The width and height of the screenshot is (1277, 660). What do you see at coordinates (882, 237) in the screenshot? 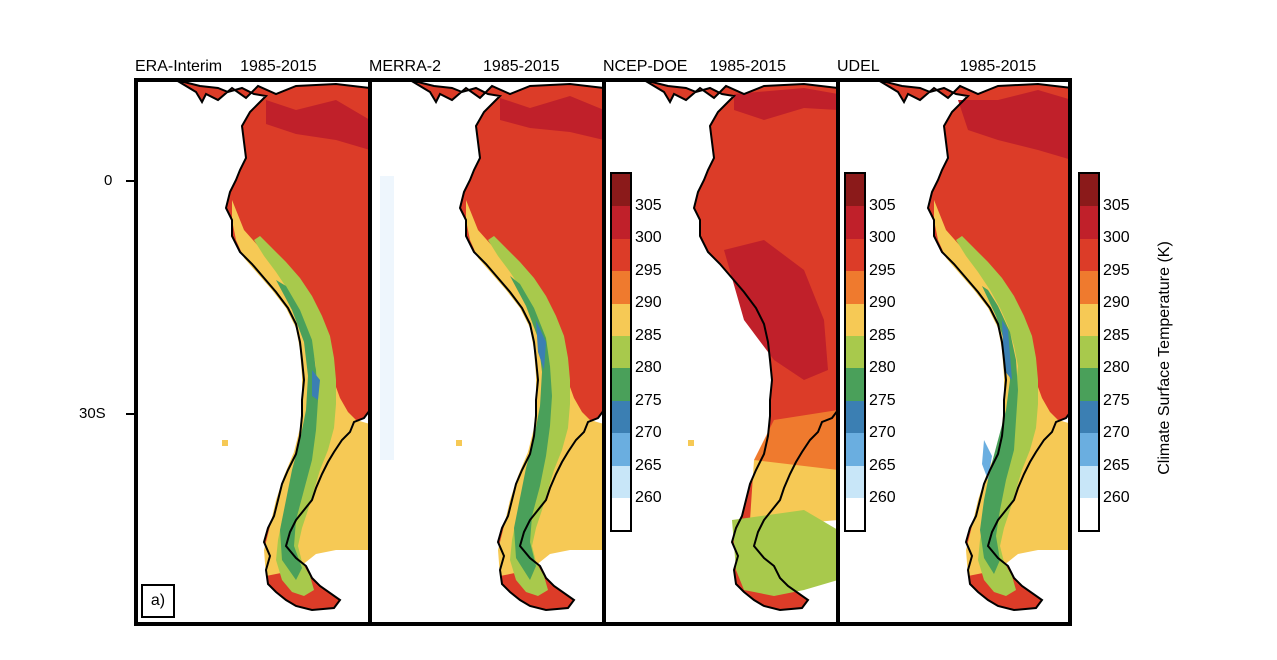
I see `cbar2-tick-300: 300` at bounding box center [882, 237].